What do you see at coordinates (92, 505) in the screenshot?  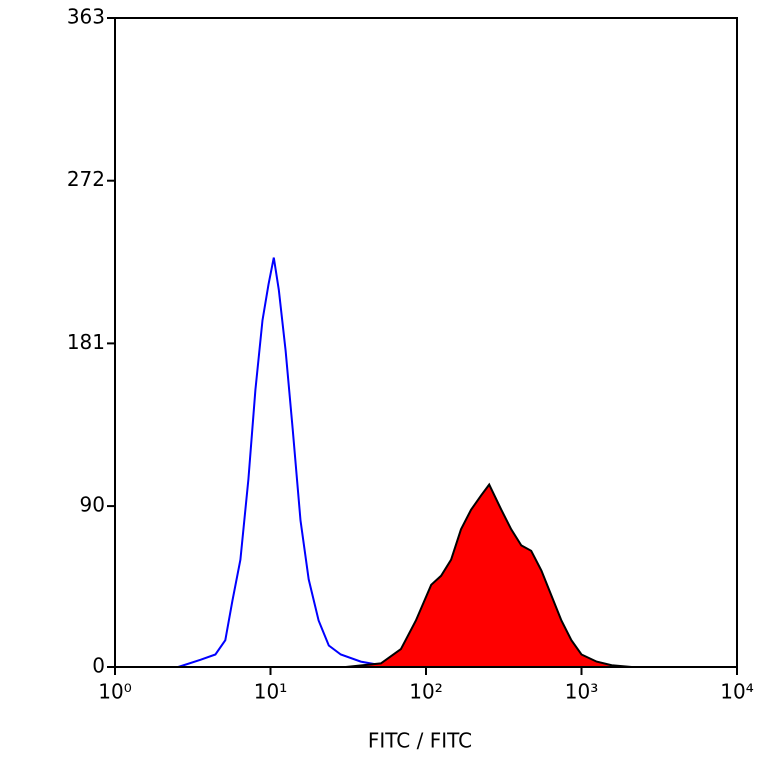 I see `y-tick-label: 90` at bounding box center [92, 505].